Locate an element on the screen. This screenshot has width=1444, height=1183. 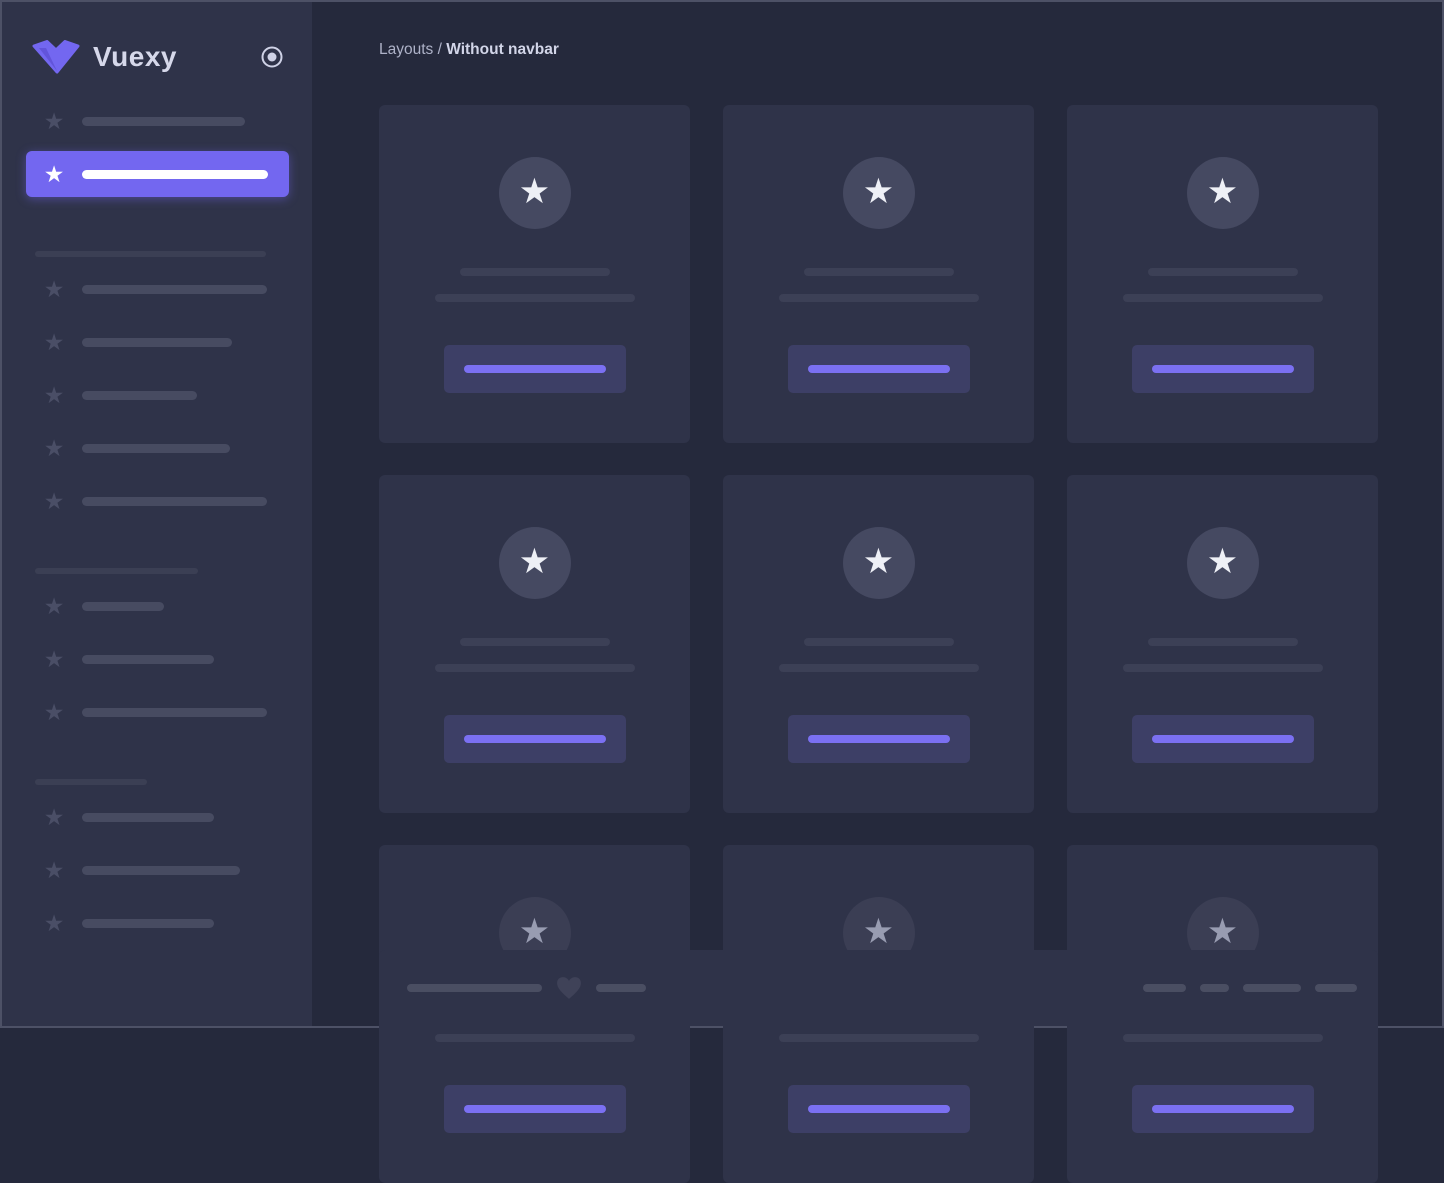
menu-pin-icon is located at coordinates (272, 57).